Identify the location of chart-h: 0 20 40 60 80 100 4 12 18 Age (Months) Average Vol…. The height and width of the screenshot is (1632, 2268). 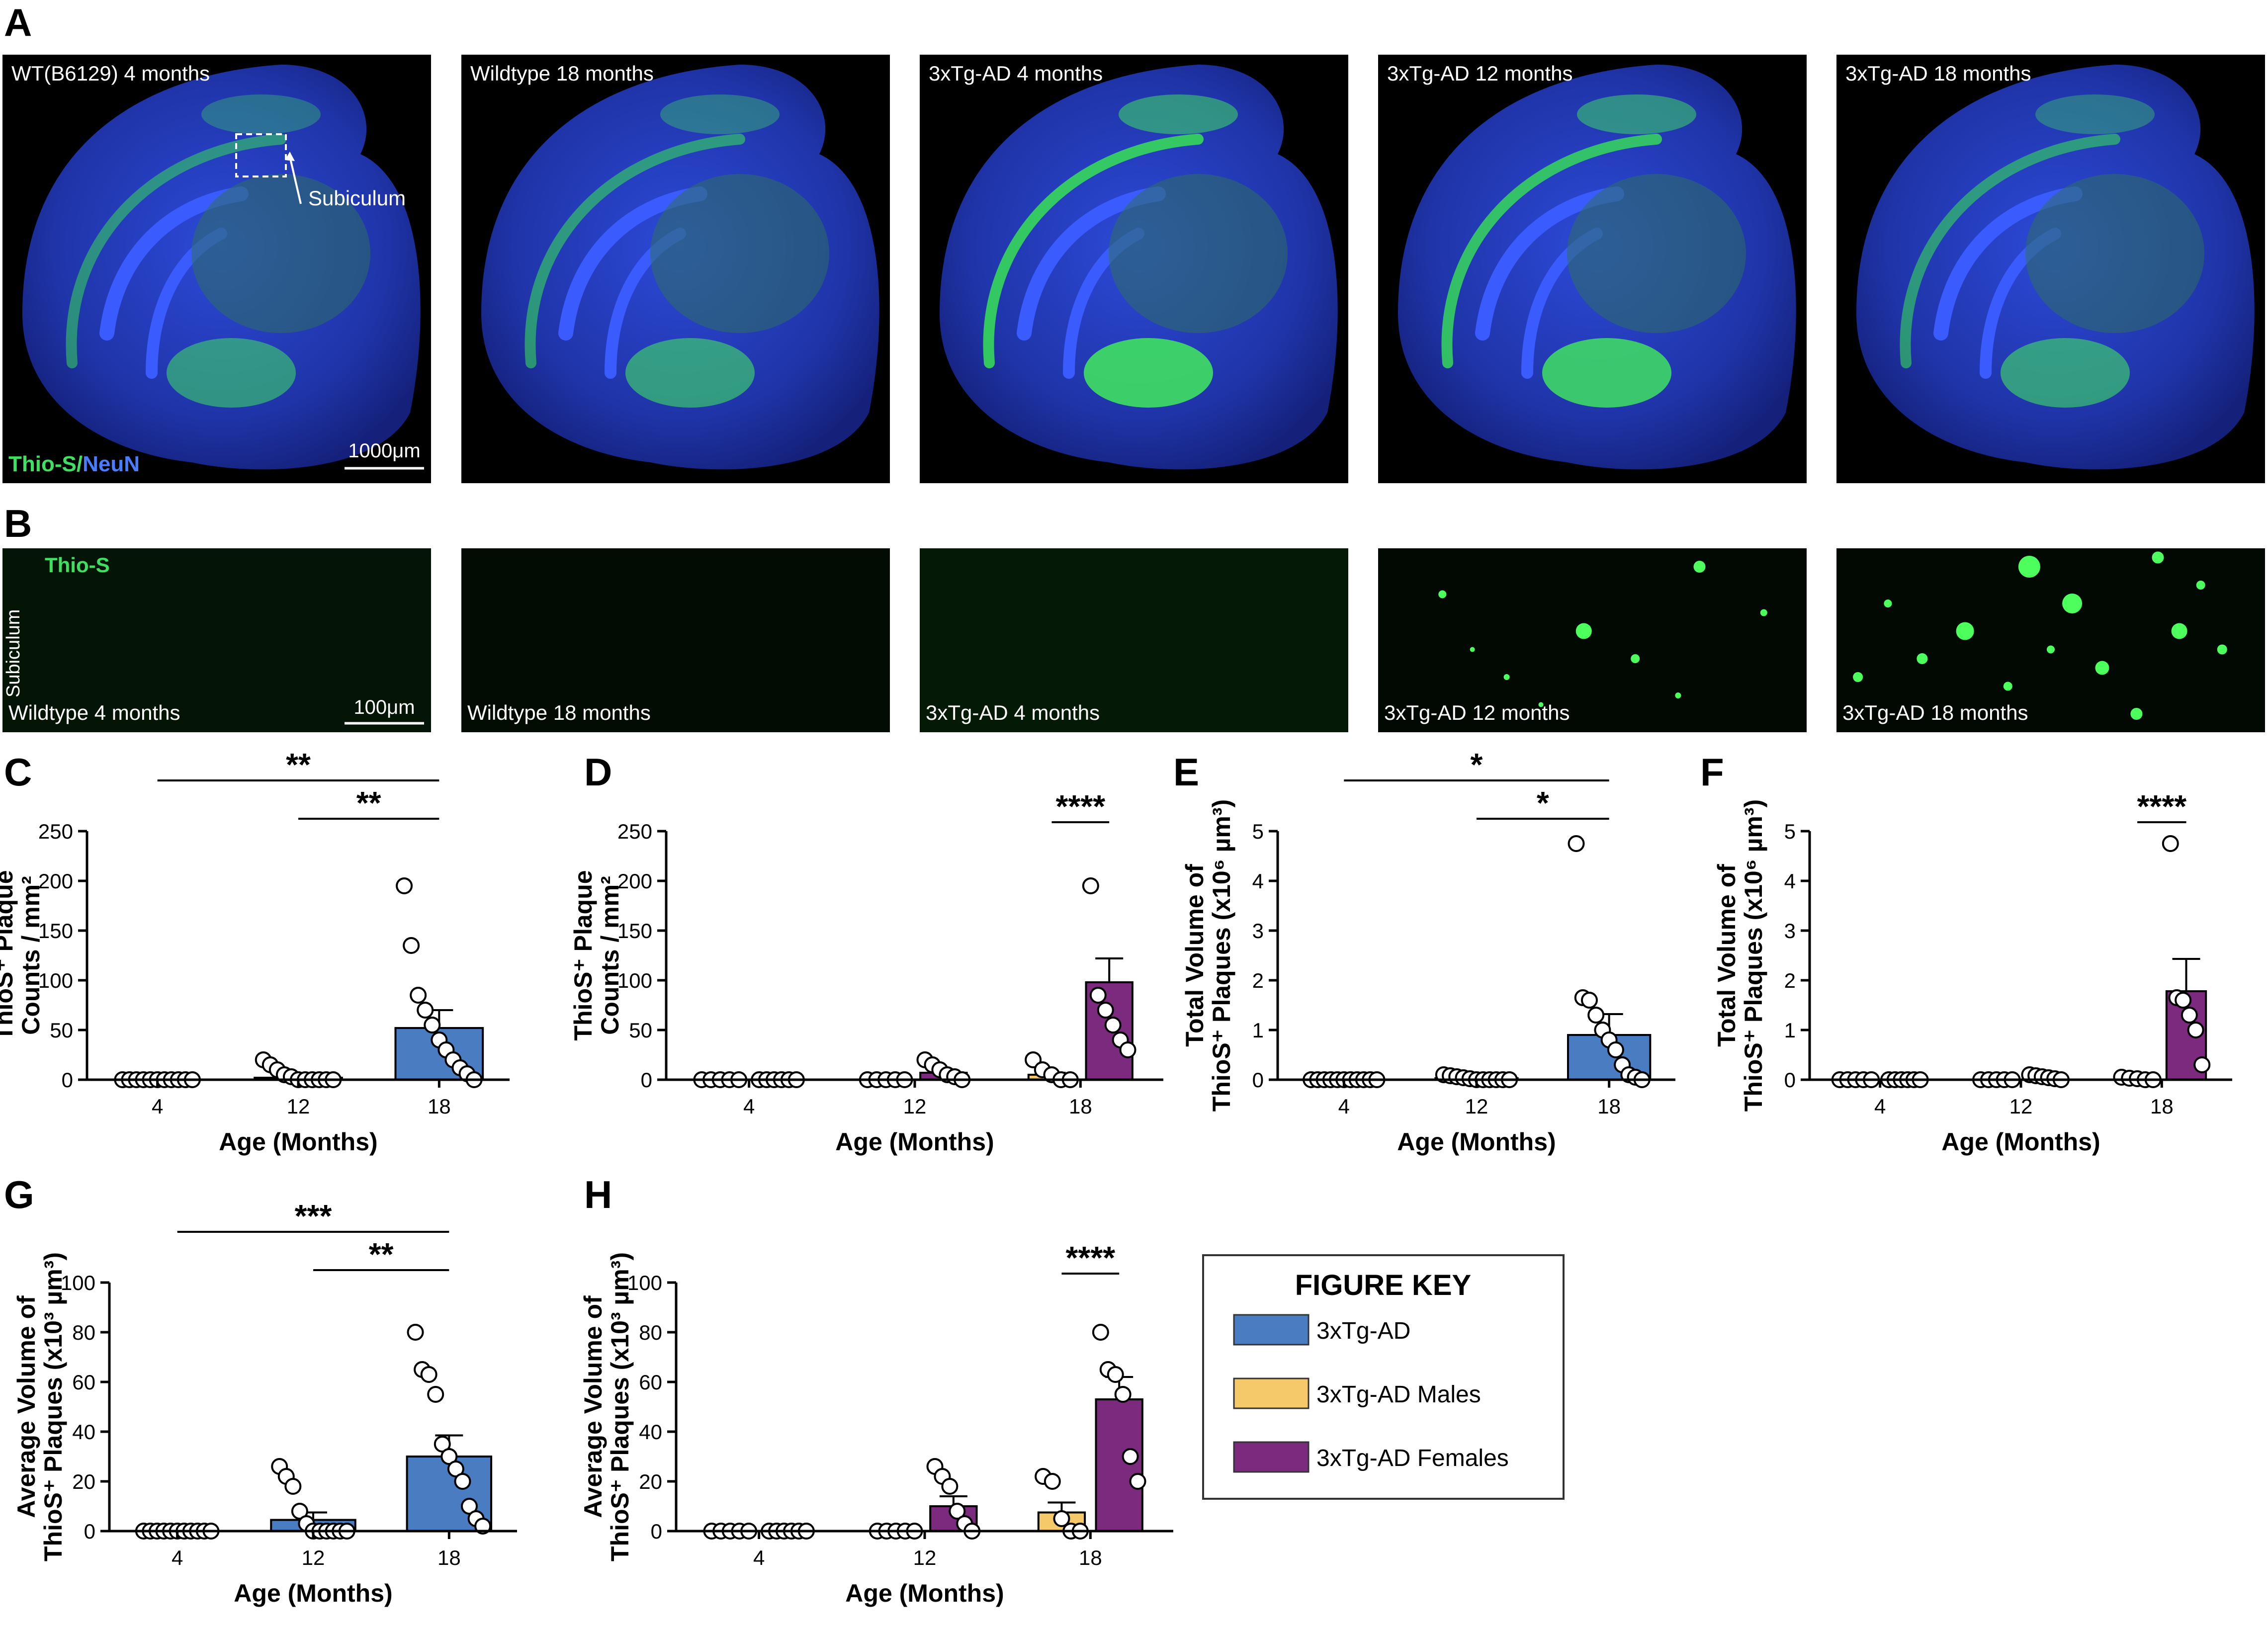
(876, 1423).